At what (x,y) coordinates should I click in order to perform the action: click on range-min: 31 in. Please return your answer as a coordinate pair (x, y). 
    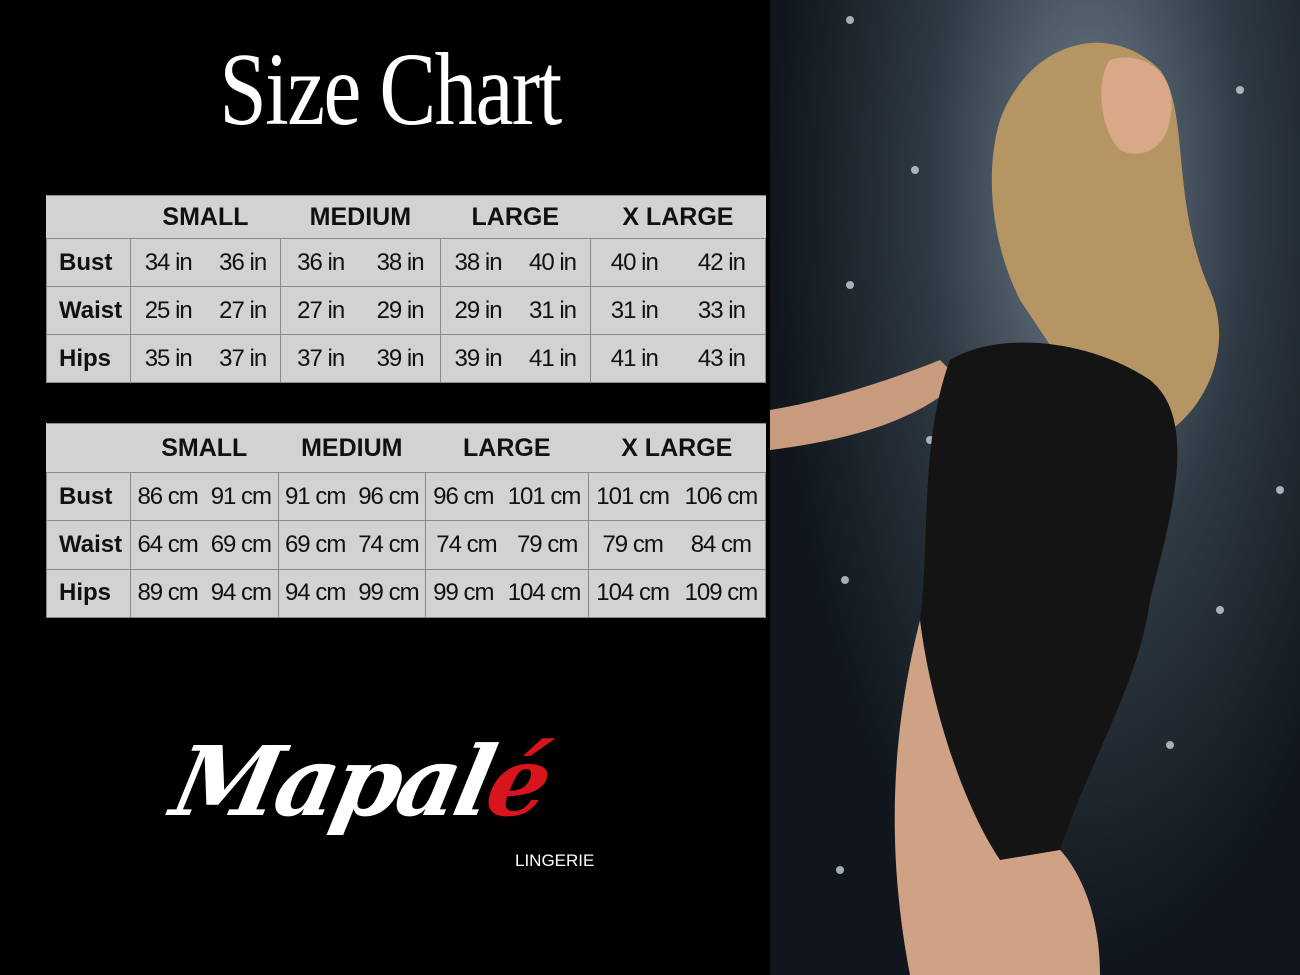
    Looking at the image, I should click on (634, 310).